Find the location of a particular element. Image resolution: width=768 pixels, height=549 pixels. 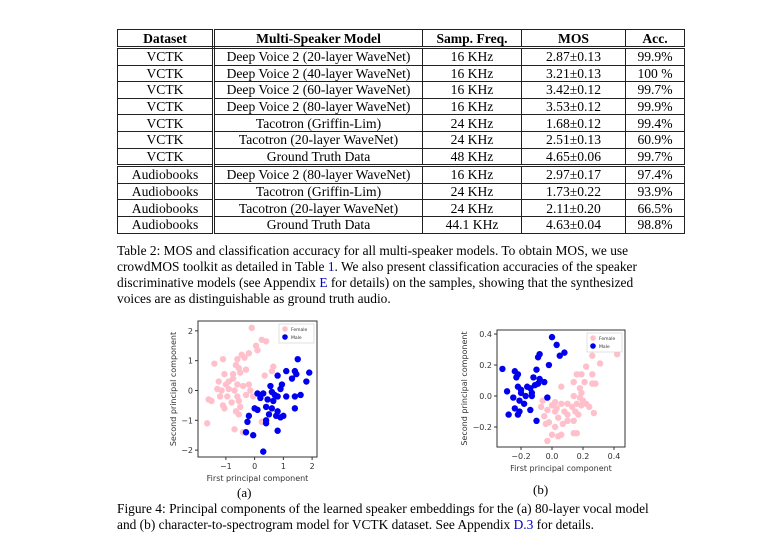

table-cell: Audiobooks is located at coordinates (166, 224).